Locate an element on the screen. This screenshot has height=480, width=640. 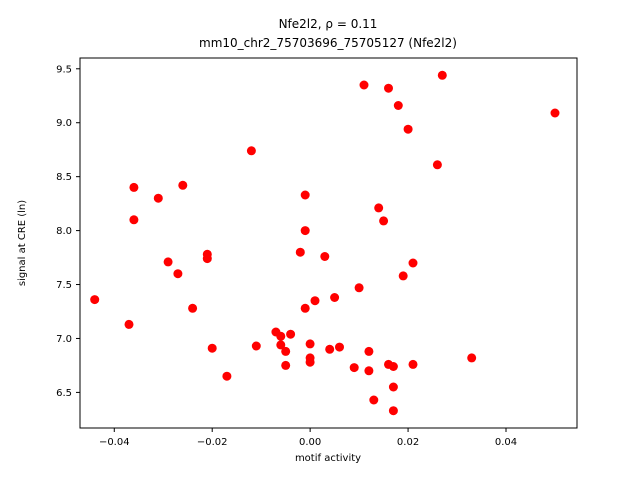
y-tick-label: 7.5 is located at coordinates (64, 285).